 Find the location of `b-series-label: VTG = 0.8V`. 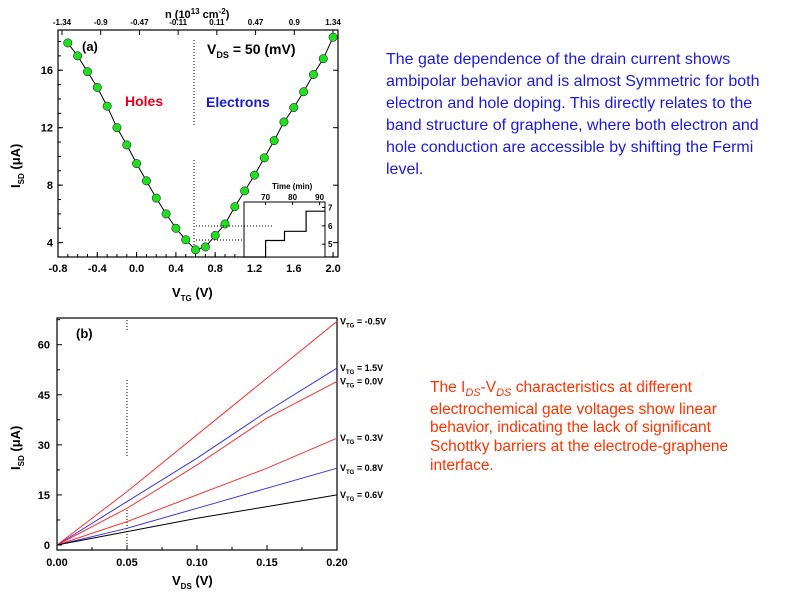

b-series-label: VTG = 0.8V is located at coordinates (361, 469).